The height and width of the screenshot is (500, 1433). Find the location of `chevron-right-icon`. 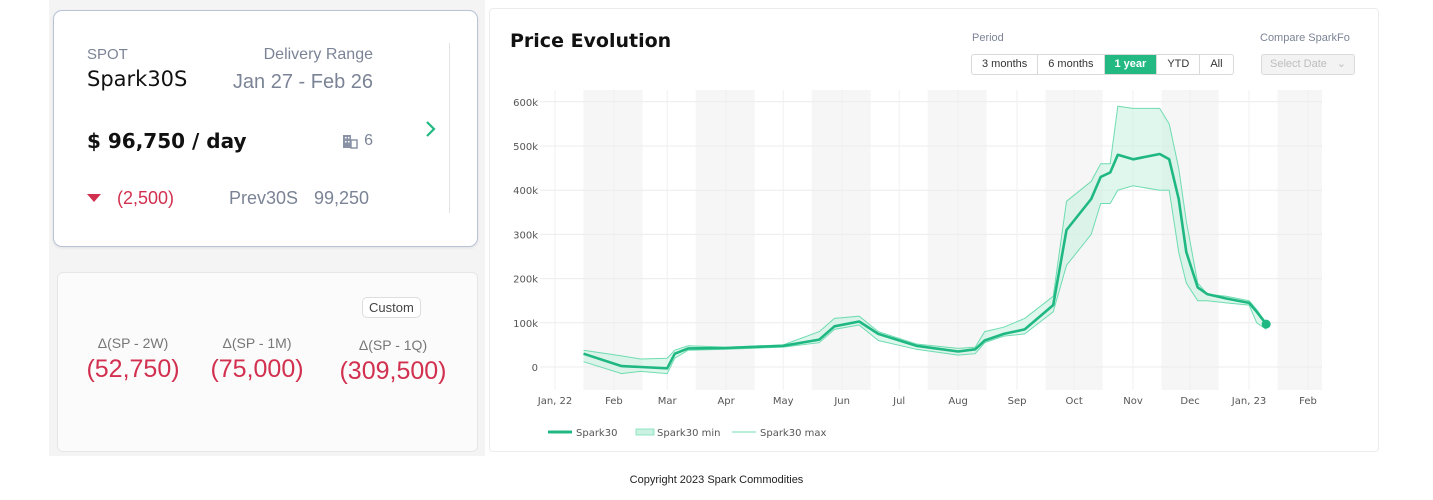

chevron-right-icon is located at coordinates (431, 129).